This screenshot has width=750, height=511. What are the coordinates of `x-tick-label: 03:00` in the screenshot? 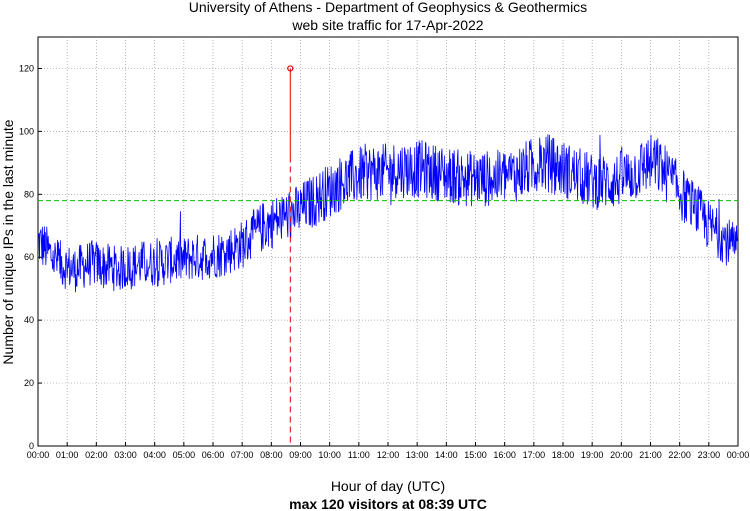 It's located at (125, 455).